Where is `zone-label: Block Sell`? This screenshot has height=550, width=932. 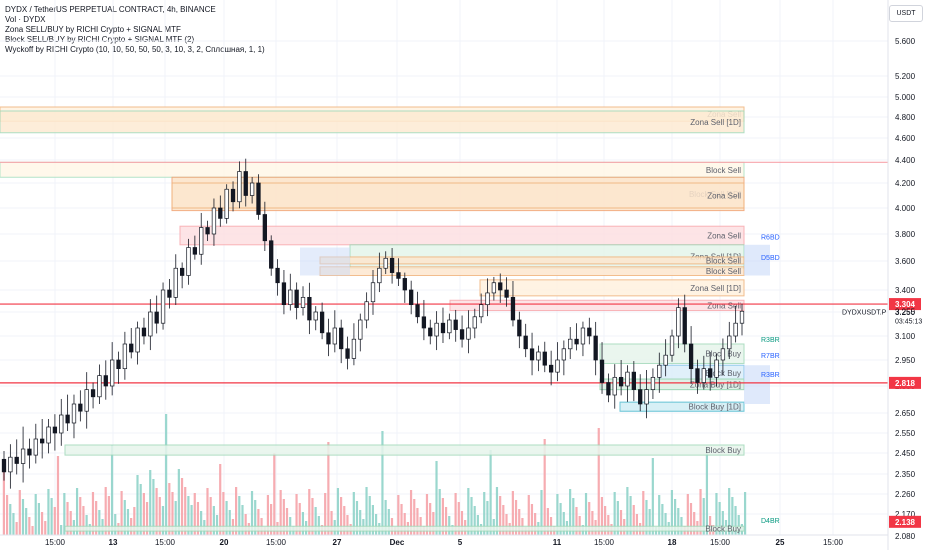 zone-label: Block Sell is located at coordinates (723, 260).